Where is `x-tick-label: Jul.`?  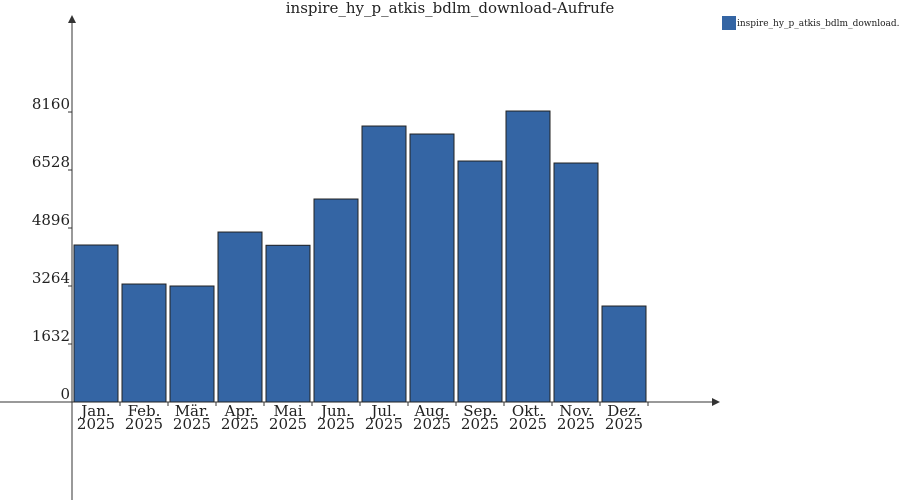 x-tick-label: Jul. is located at coordinates (382, 411).